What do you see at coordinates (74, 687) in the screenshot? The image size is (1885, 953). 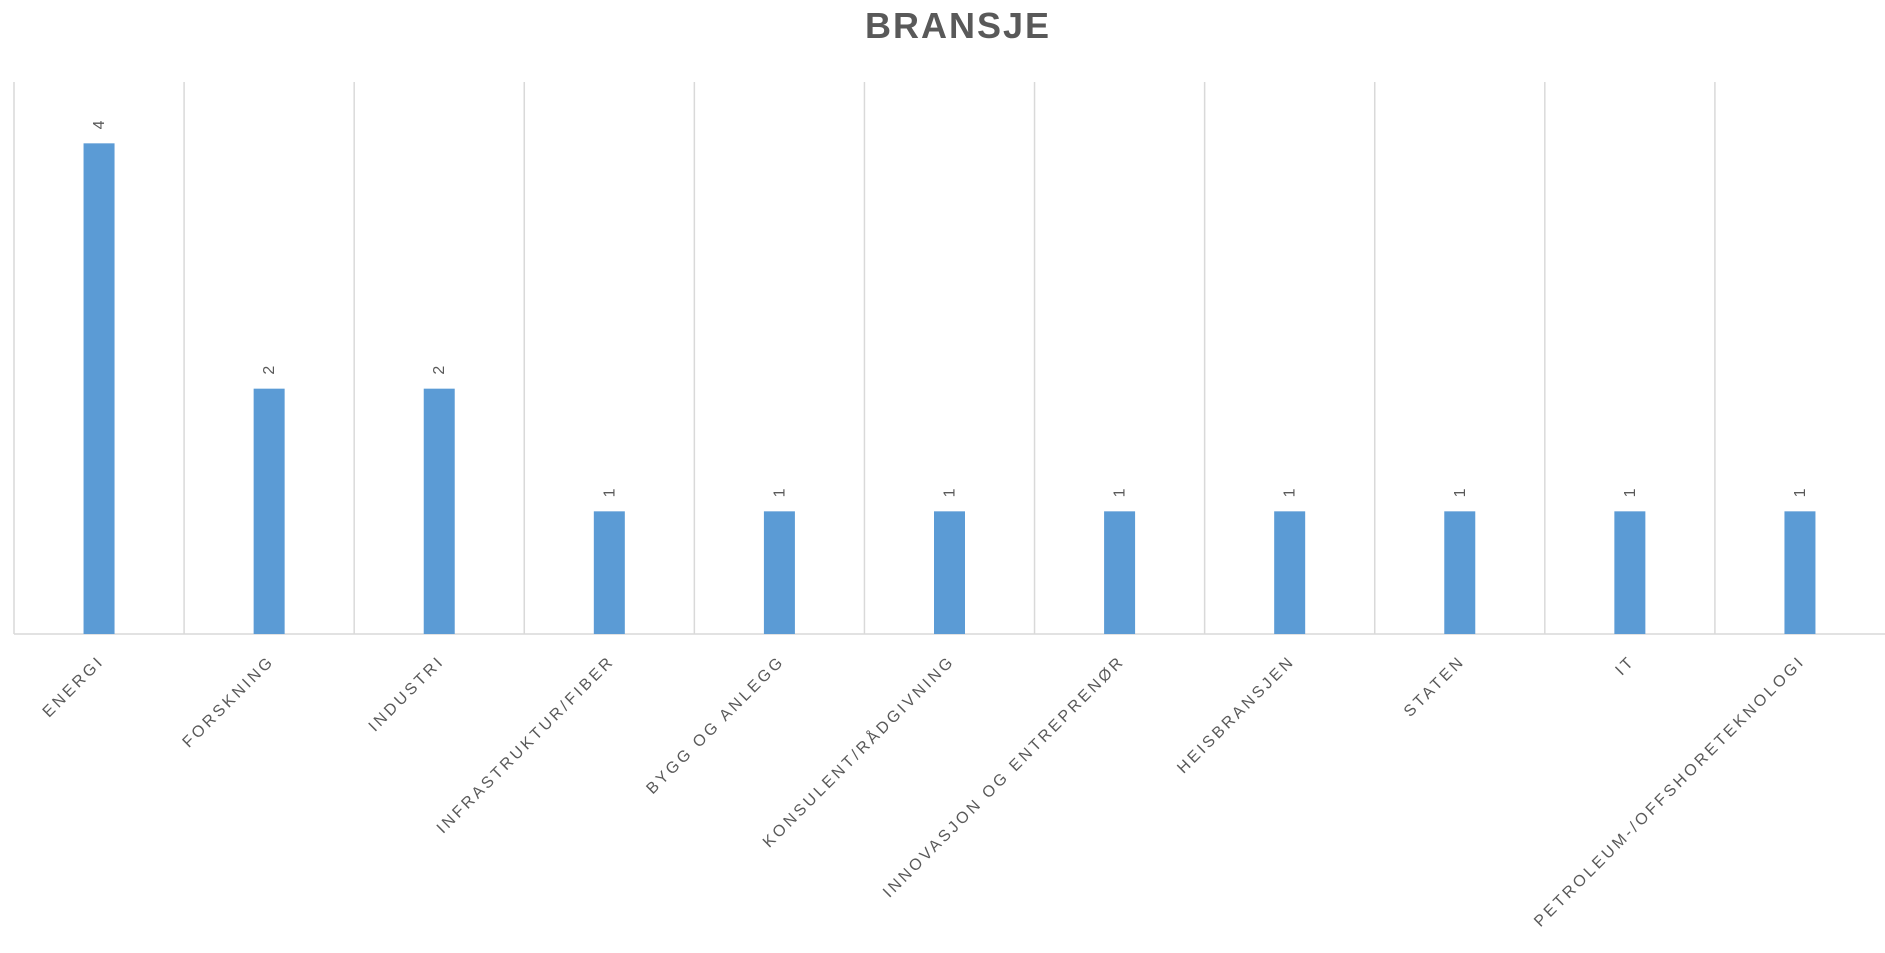 I see `x-tick-label: ENERGI` at bounding box center [74, 687].